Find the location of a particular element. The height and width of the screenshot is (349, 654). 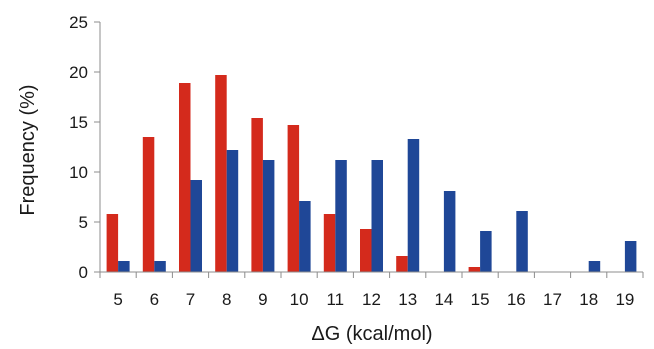

x-tick-label: 10 is located at coordinates (299, 299).